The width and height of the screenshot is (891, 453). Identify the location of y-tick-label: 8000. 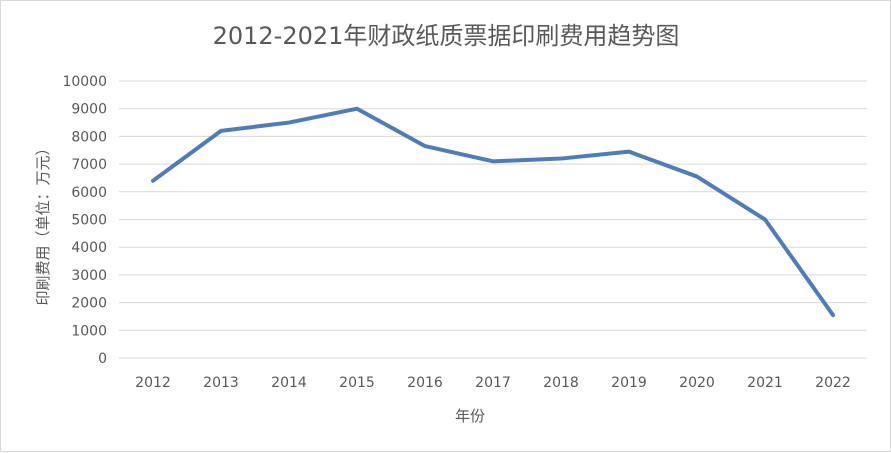
(89, 137).